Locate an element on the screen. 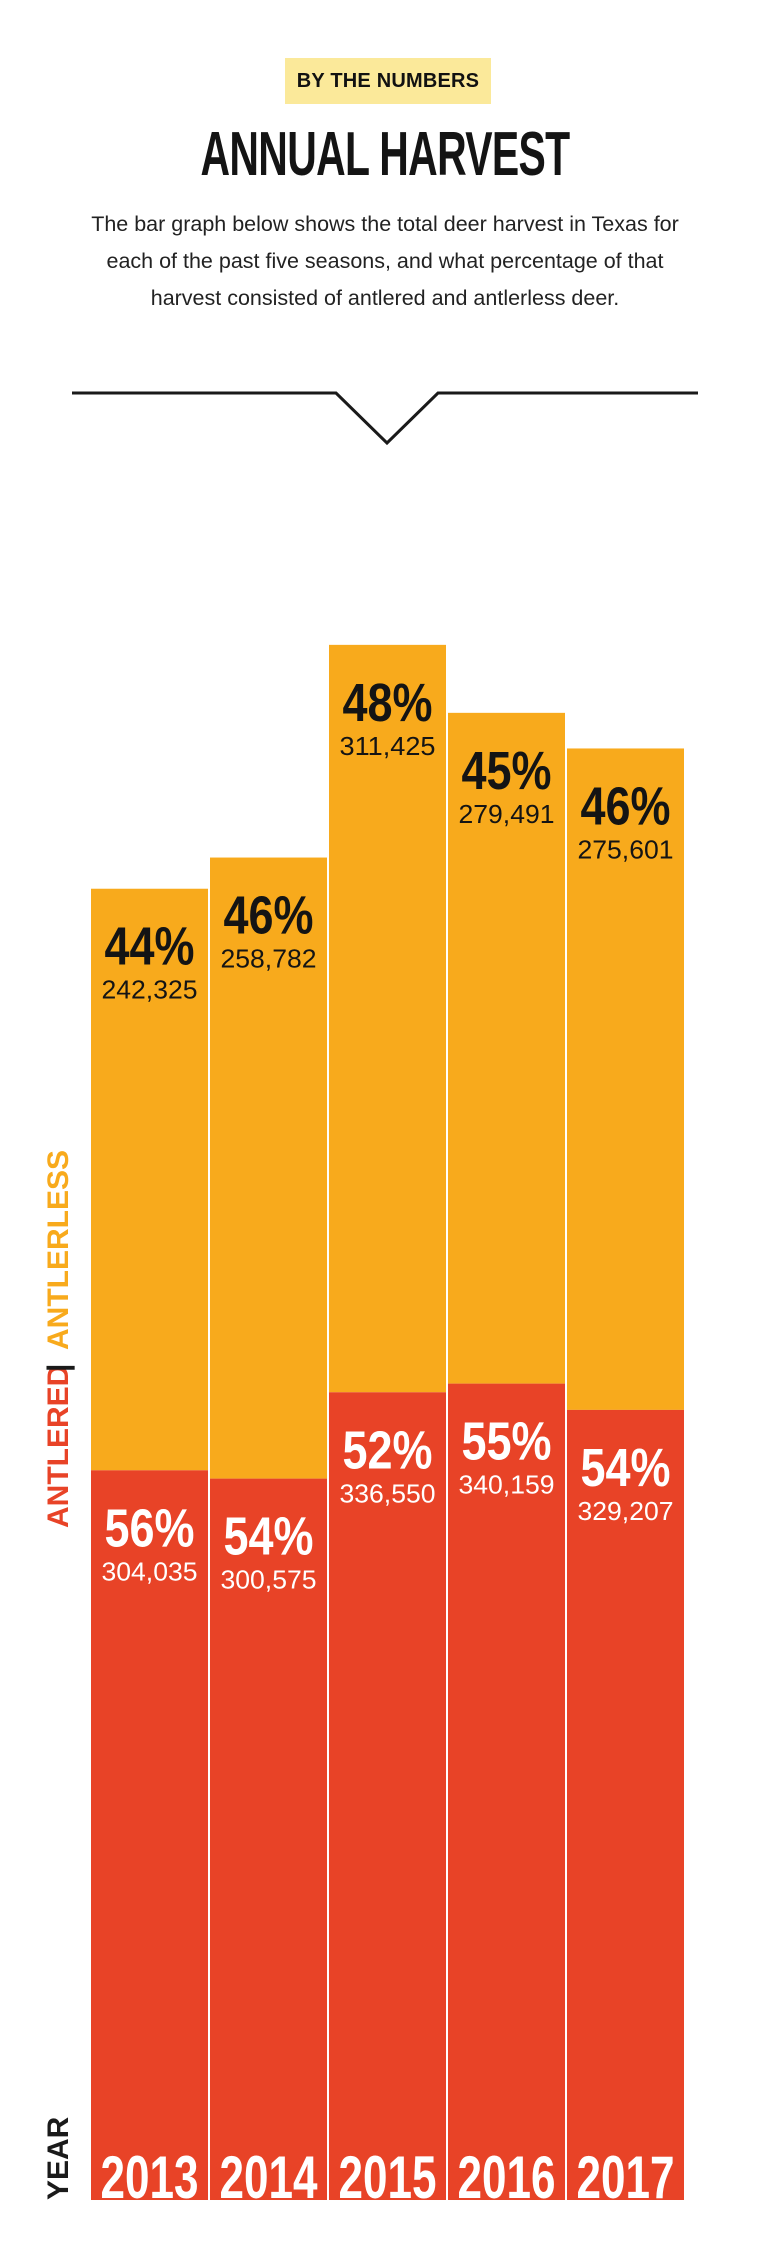  bar-antlered-2014 is located at coordinates (268, 1839).